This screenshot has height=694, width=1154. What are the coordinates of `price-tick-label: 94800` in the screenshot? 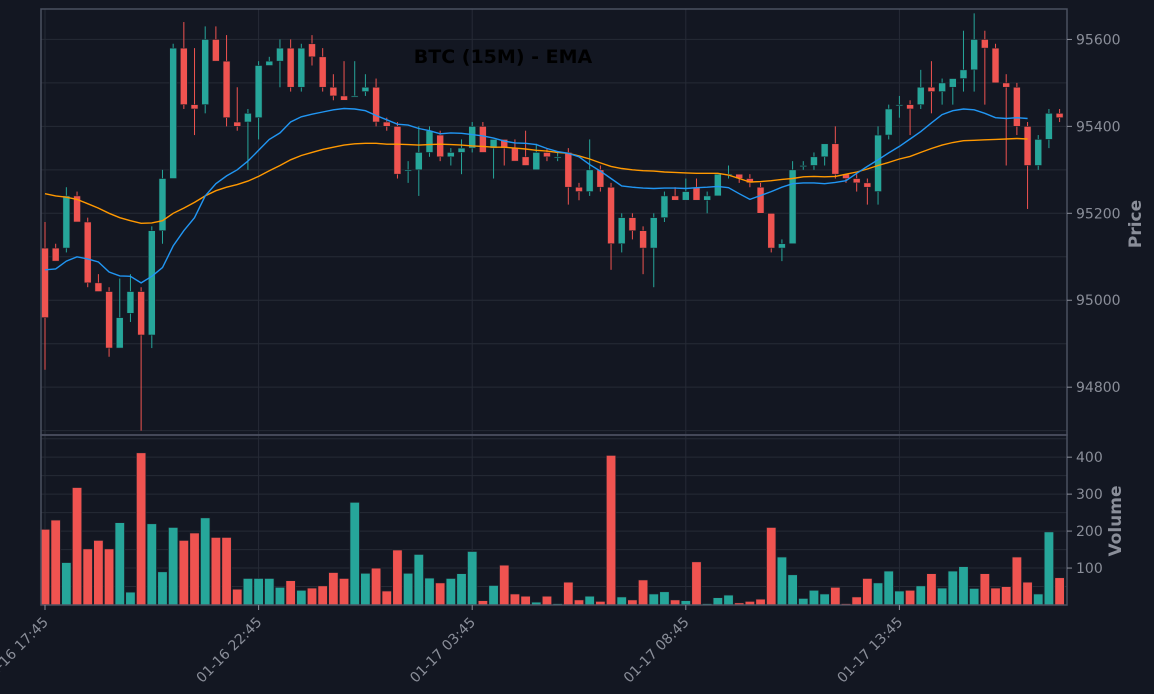 It's located at (1098, 388).